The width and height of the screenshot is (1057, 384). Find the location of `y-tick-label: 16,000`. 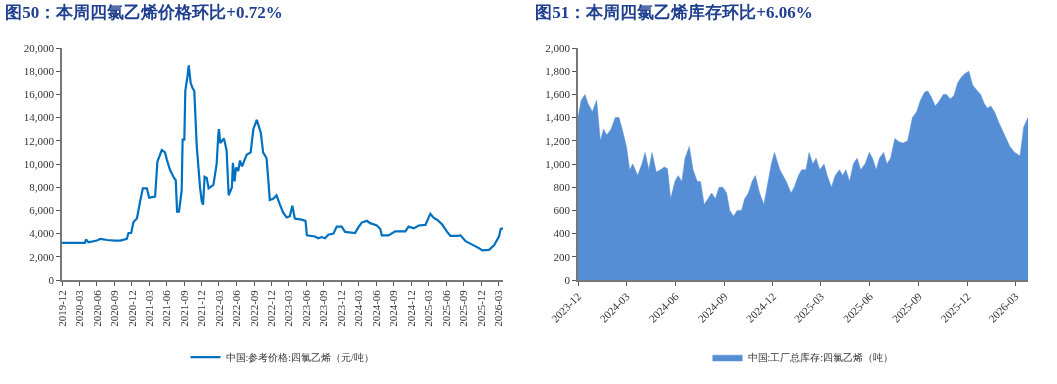

y-tick-label: 16,000 is located at coordinates (39, 94).